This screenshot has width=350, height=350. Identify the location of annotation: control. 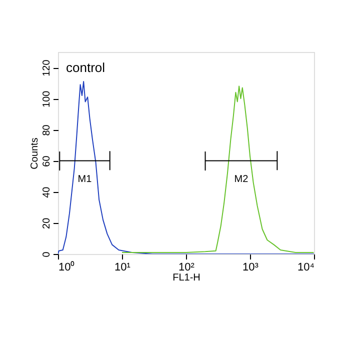
(86, 67).